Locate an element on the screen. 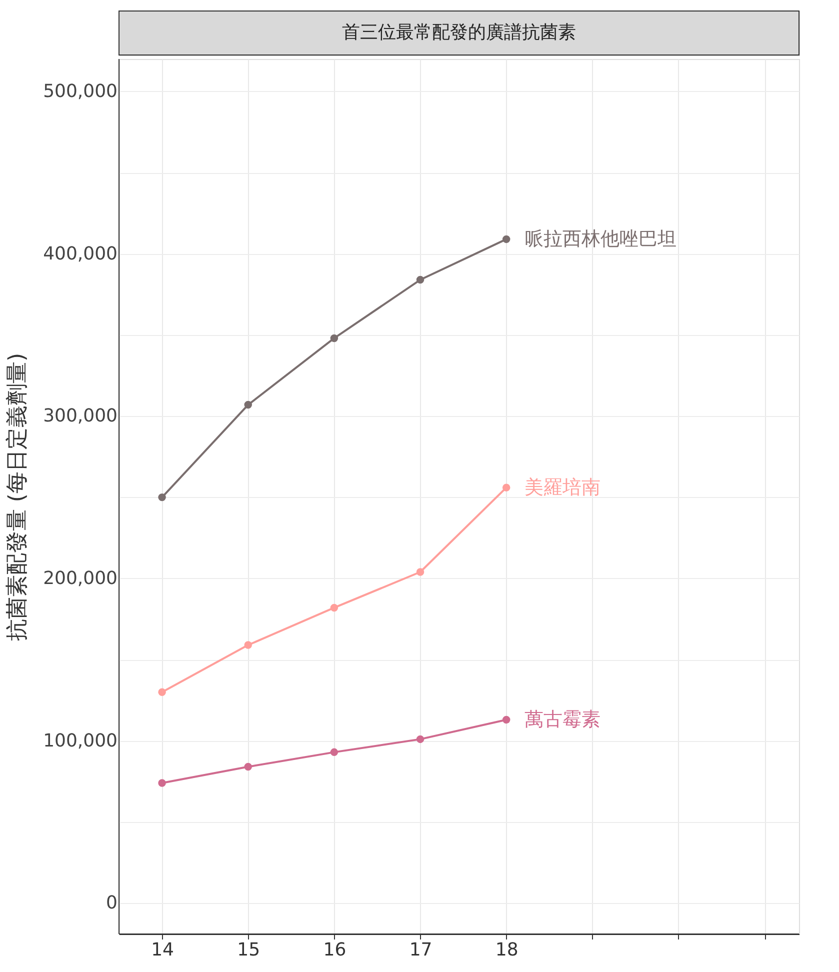  y-tick-label: 200,000 is located at coordinates (80, 578).